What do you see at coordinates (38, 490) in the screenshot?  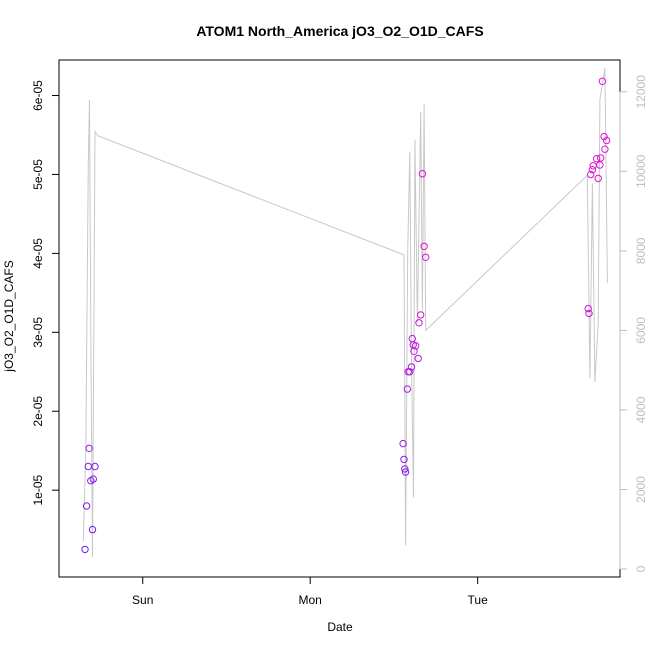 I see `y-tick-label: 1e-05` at bounding box center [38, 490].